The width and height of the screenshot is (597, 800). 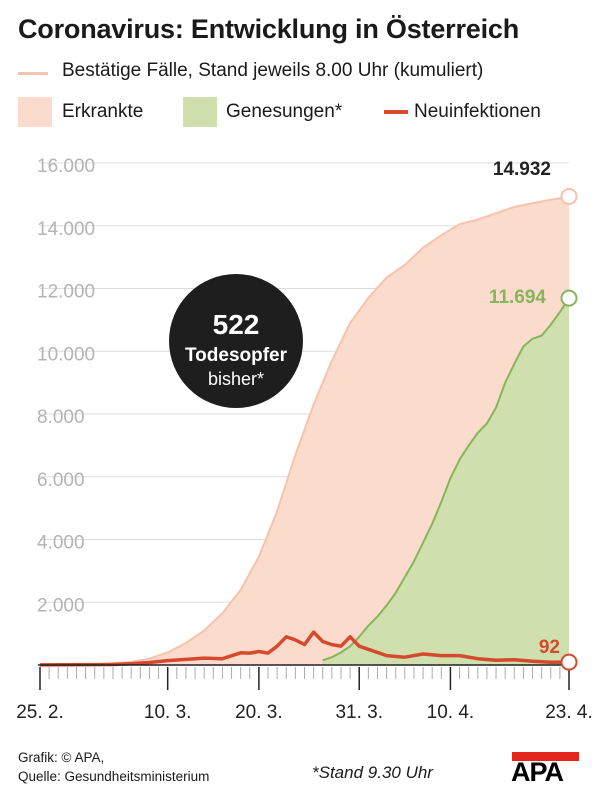 What do you see at coordinates (569, 712) in the screenshot?
I see `x-tick-label-5: 23. 4.` at bounding box center [569, 712].